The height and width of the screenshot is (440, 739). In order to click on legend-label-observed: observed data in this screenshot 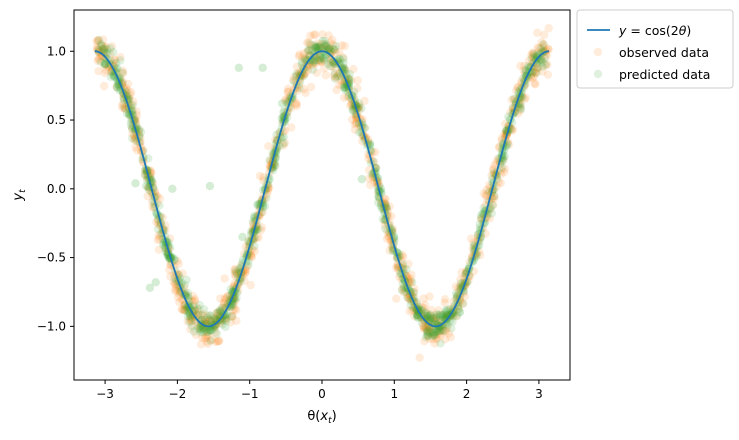, I will do `click(664, 52)`.